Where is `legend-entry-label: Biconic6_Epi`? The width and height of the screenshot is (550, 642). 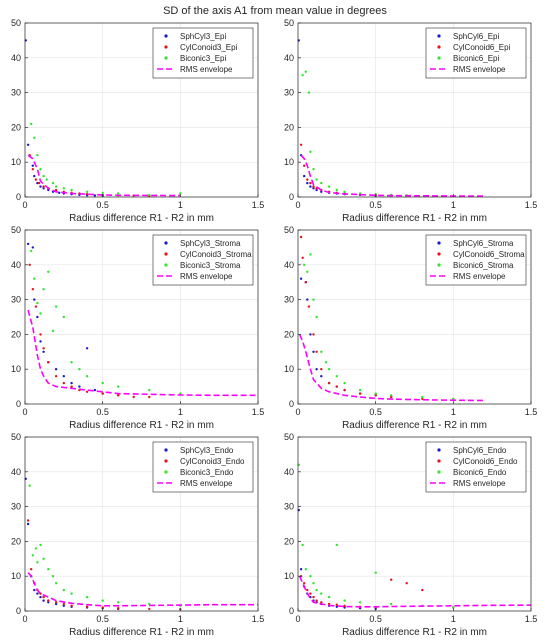 legend-entry-label: Biconic6_Epi is located at coordinates (476, 58).